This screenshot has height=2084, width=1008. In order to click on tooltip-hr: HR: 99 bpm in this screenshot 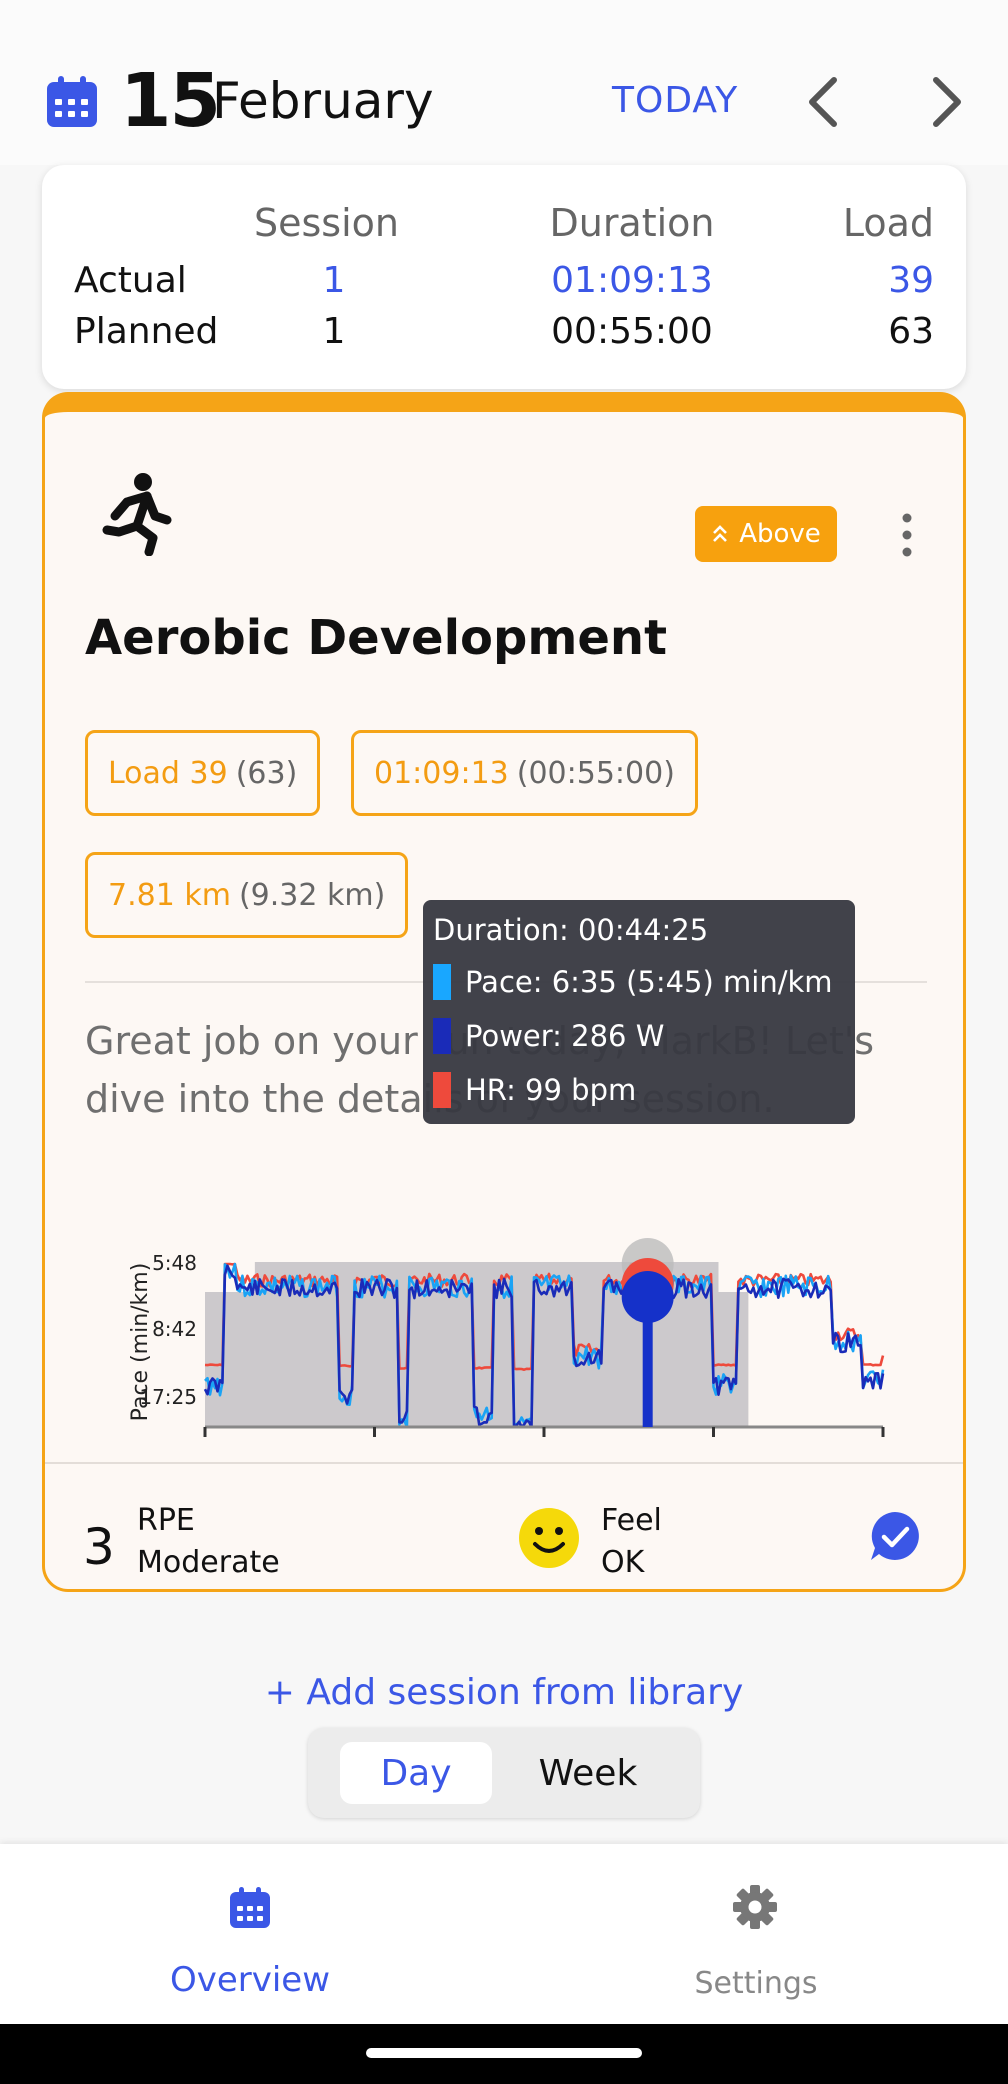, I will do `click(551, 1090)`.